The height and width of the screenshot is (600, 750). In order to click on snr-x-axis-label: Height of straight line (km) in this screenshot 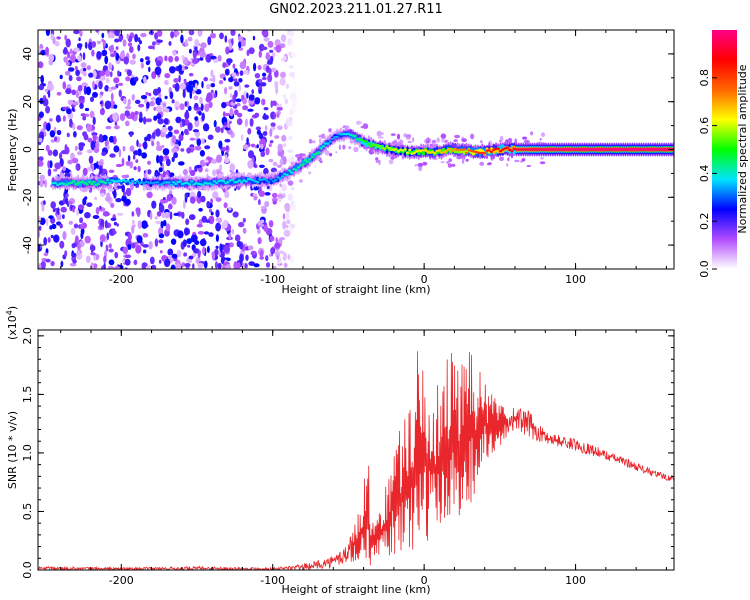, I will do `click(355, 589)`.